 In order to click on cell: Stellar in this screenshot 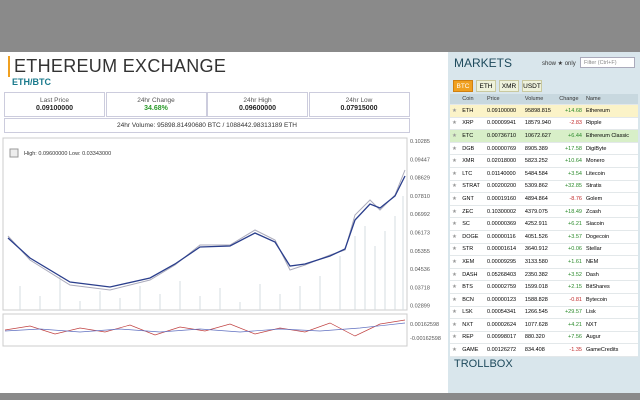, I will do `click(610, 250)`.